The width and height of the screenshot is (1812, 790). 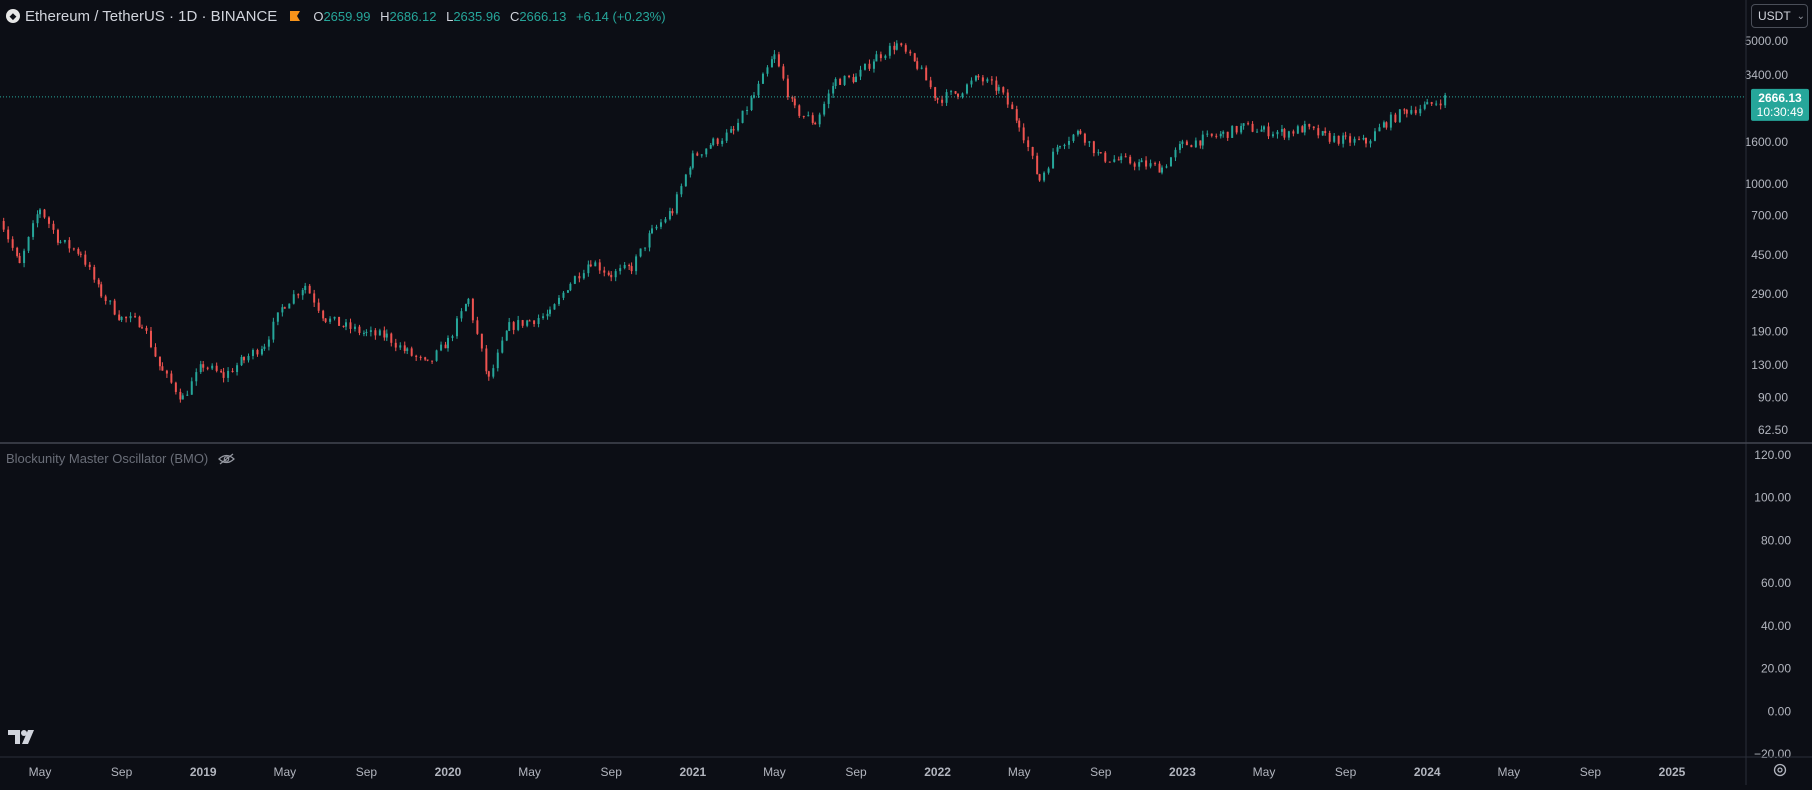 What do you see at coordinates (295, 16) in the screenshot?
I see `flag-icon` at bounding box center [295, 16].